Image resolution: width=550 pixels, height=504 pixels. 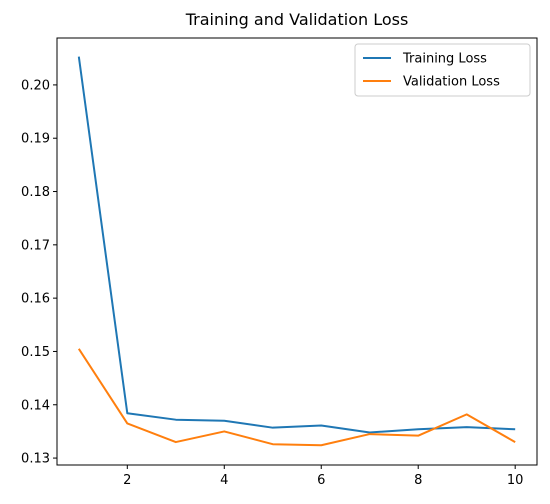 What do you see at coordinates (35, 299) in the screenshot?
I see `y-tick-label: 0.16` at bounding box center [35, 299].